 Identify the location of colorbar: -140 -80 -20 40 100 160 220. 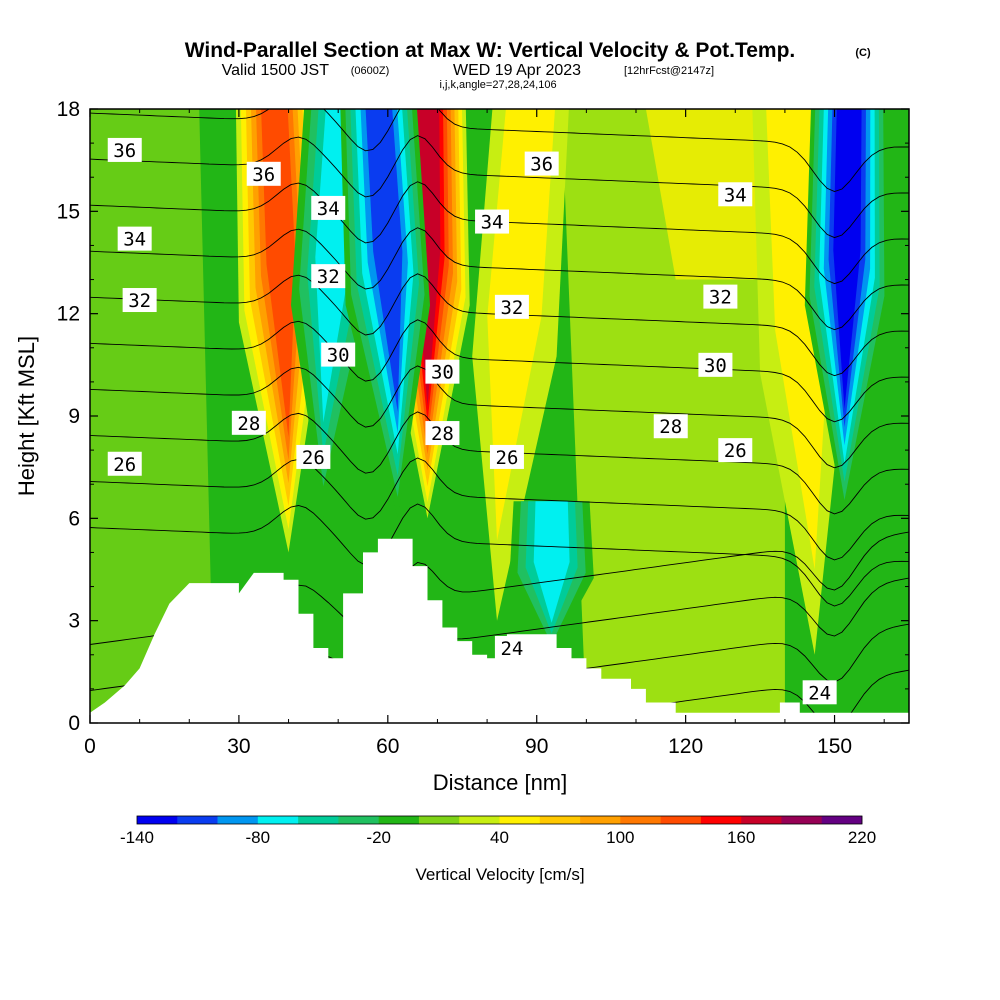
(498, 831).